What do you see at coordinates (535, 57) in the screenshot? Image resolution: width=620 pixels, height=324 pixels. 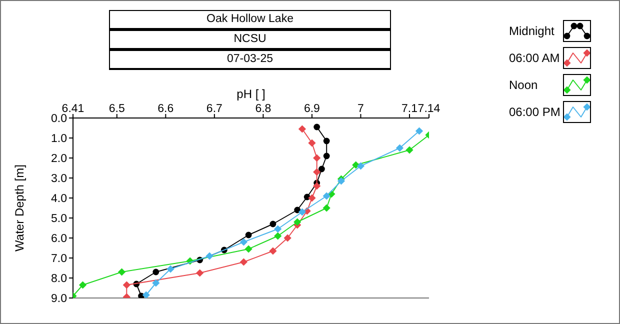 I see `legend-label: 06:00 AM` at bounding box center [535, 57].